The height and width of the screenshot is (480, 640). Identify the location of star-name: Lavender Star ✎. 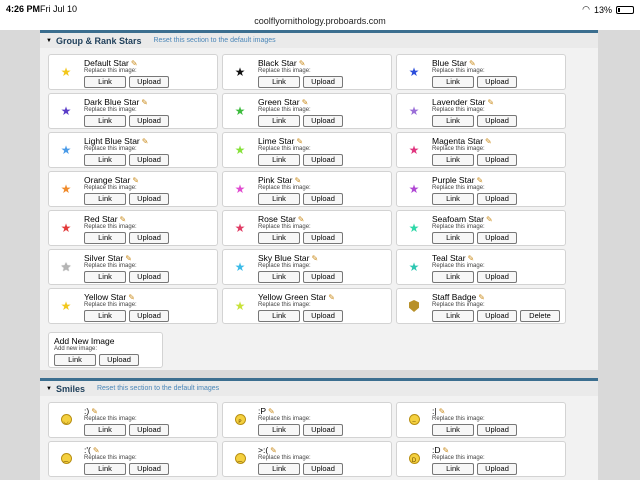
(463, 102).